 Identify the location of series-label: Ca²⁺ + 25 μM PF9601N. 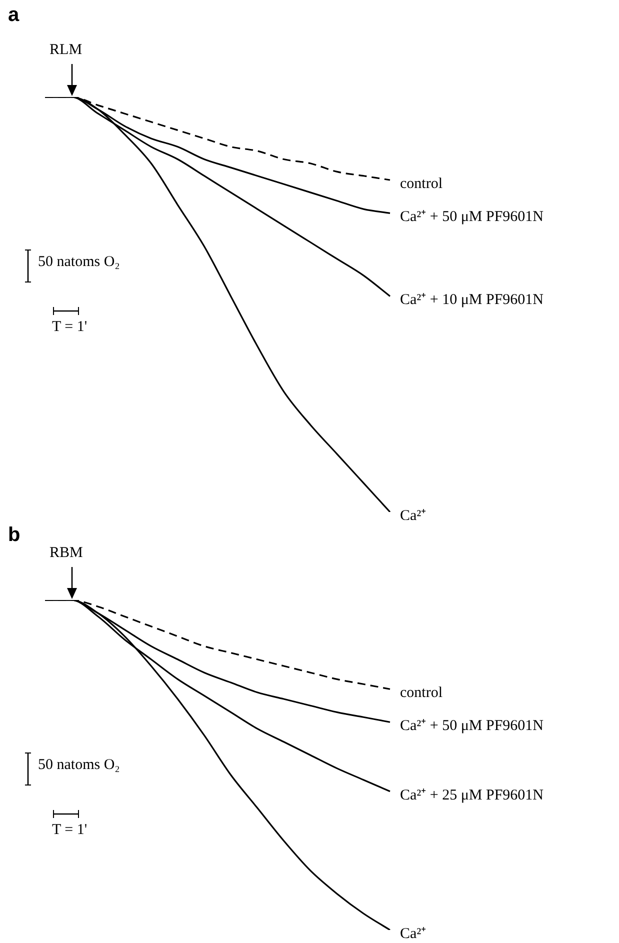
(472, 795).